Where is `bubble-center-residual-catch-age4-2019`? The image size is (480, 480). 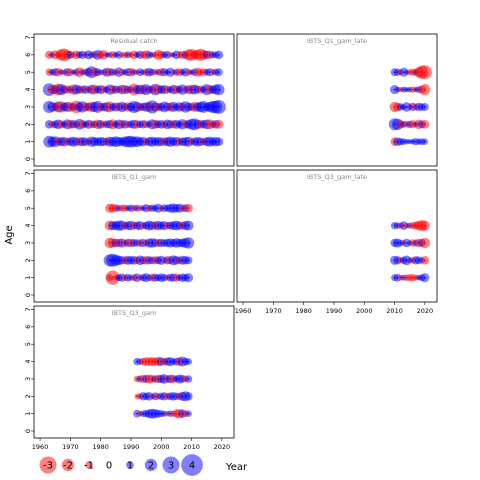 bubble-center-residual-catch-age4-2019 is located at coordinates (218, 89).